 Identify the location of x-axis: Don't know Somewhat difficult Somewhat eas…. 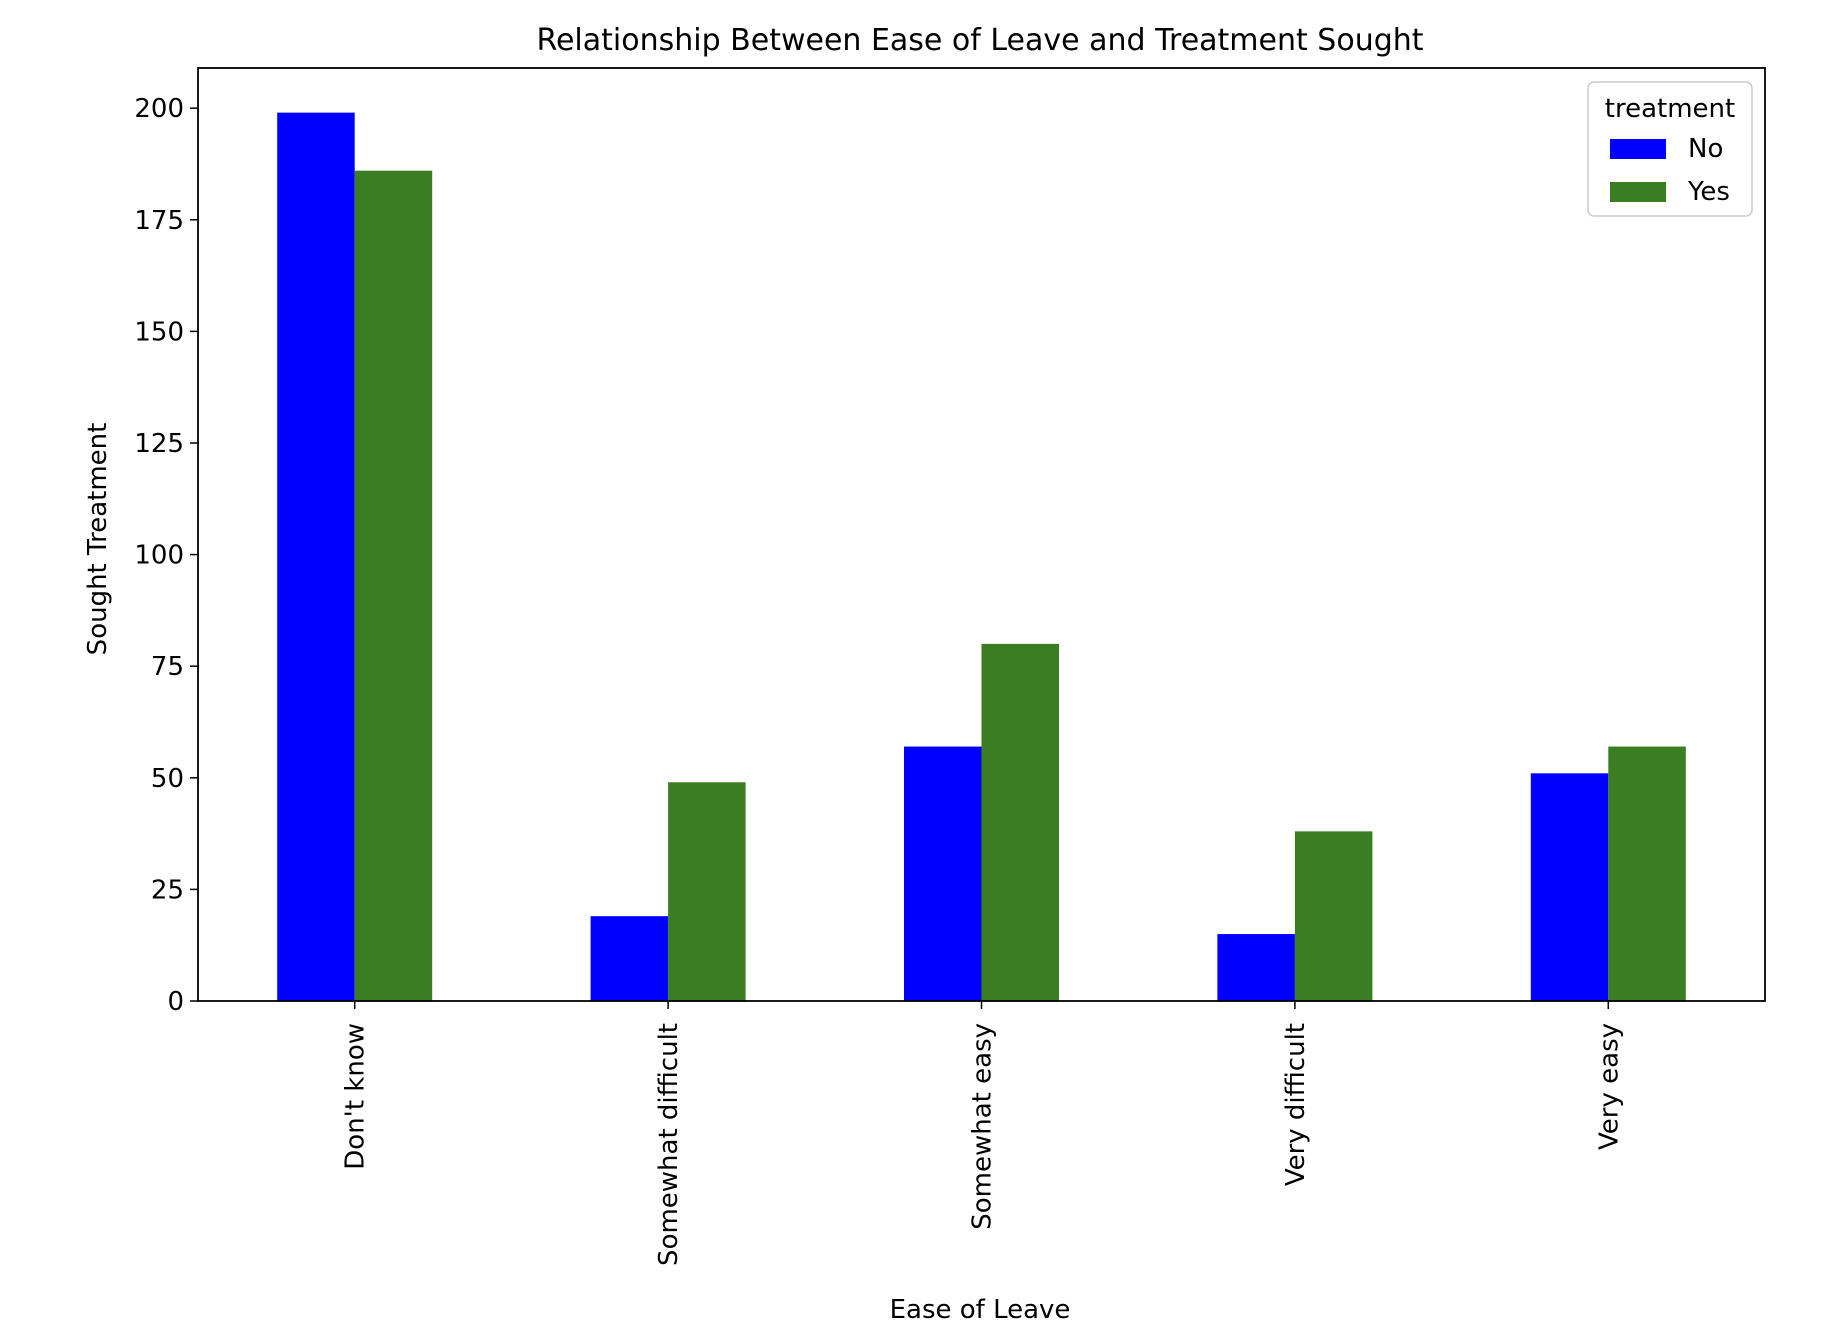
(982, 1133).